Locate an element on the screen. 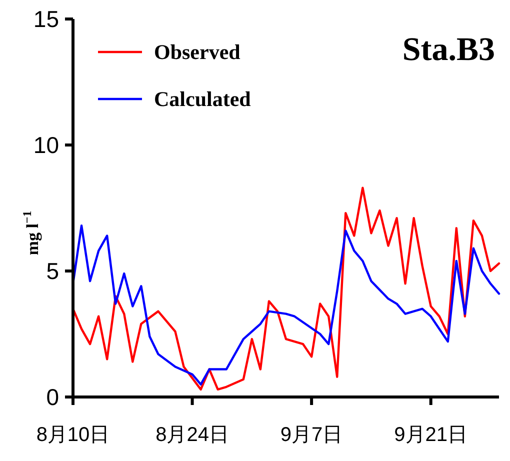 This screenshot has height=461, width=510. y-tick-label: 15 is located at coordinates (46, 19).